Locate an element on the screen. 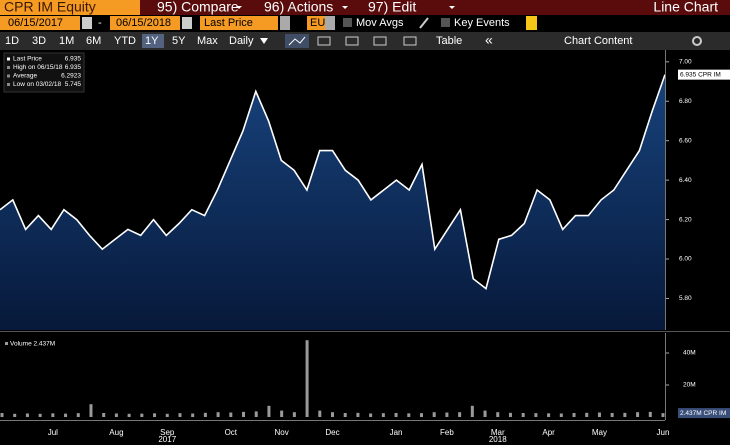  end-date: 06/15/2018 is located at coordinates (143, 23).